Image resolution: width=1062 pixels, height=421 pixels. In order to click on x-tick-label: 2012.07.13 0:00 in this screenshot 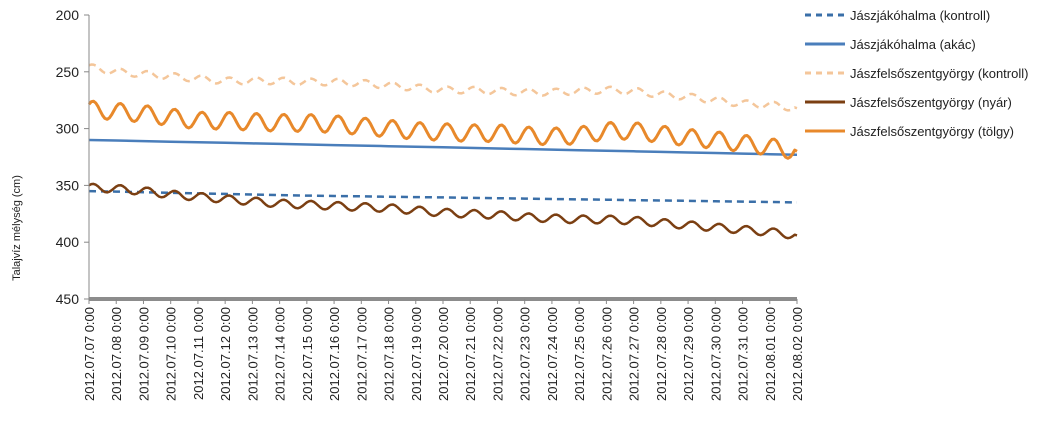, I will do `click(252, 354)`.